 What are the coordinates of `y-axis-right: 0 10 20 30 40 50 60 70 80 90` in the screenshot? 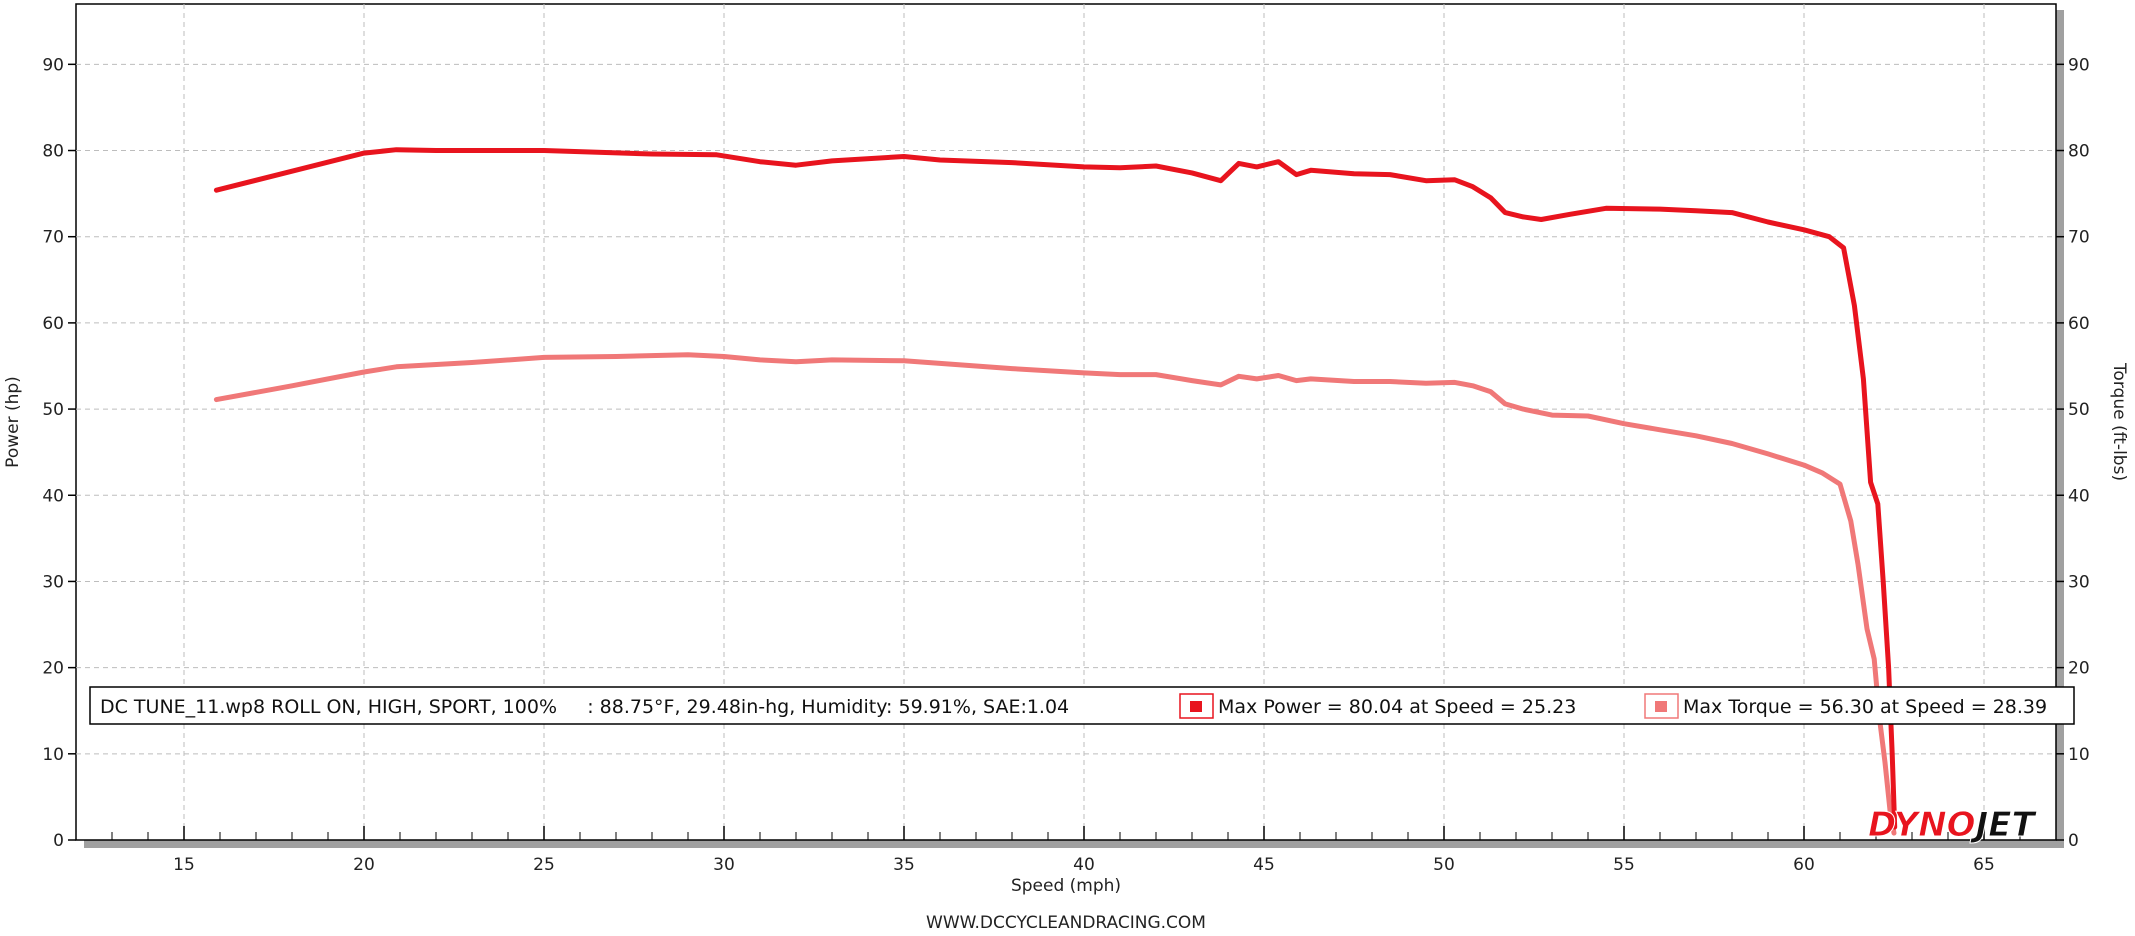 It's located at (2073, 453).